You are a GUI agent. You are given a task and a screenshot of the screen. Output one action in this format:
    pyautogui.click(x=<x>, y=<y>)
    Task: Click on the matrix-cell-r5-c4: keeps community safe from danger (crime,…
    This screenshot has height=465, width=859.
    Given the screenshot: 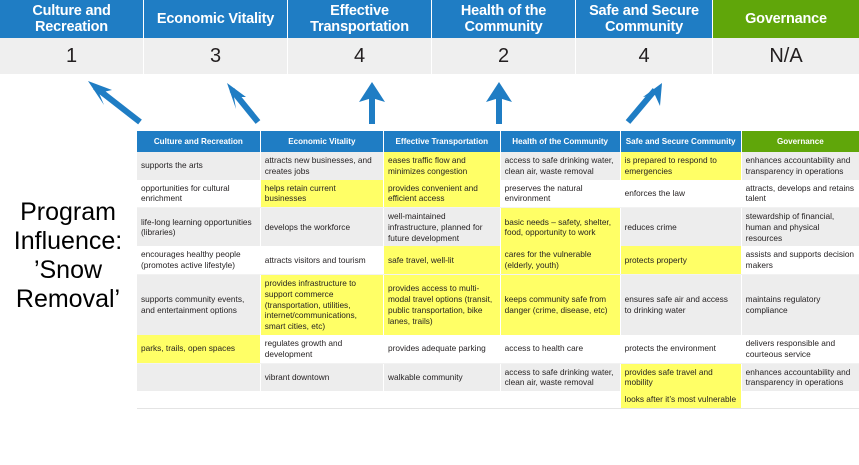 What is the action you would take?
    pyautogui.click(x=560, y=304)
    